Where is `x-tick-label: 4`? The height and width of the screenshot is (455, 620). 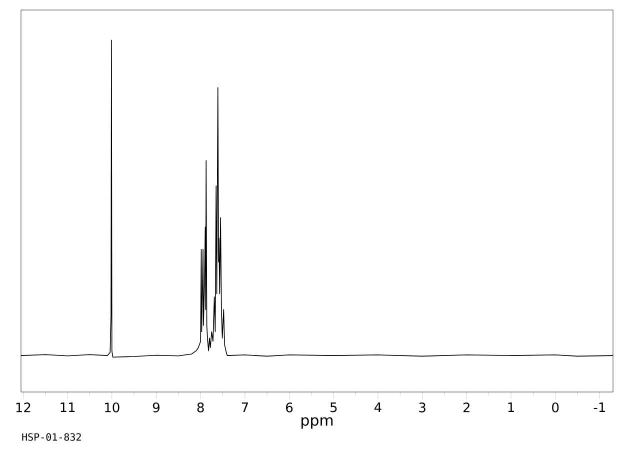 x-tick-label: 4 is located at coordinates (378, 407).